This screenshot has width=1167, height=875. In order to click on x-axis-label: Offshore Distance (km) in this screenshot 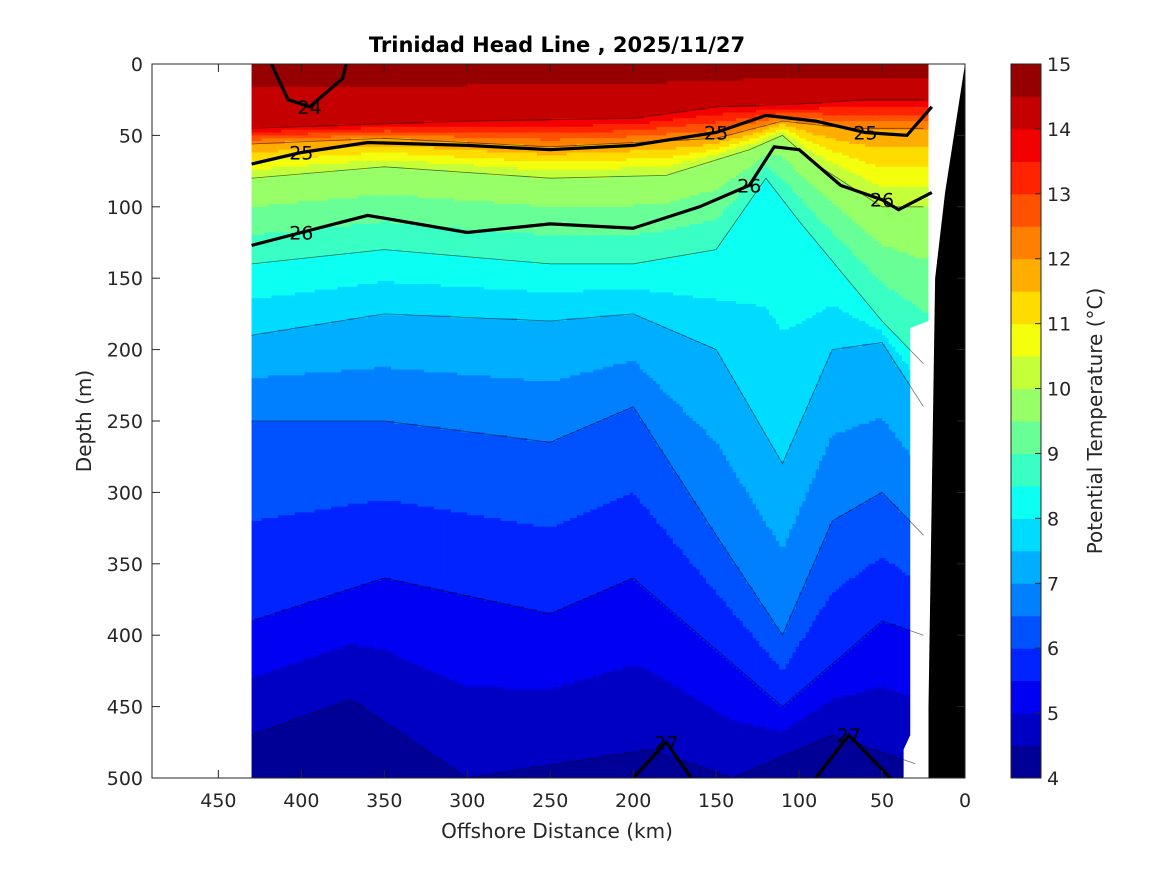, I will do `click(557, 831)`.